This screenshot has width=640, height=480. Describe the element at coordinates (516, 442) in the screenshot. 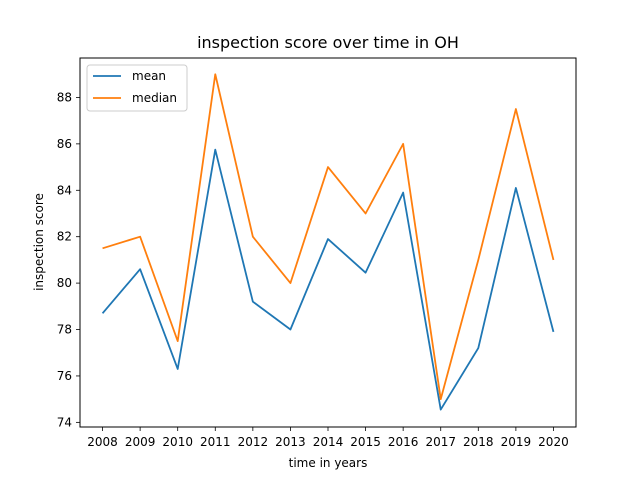

I see `x-tick-label: 2019` at that location.